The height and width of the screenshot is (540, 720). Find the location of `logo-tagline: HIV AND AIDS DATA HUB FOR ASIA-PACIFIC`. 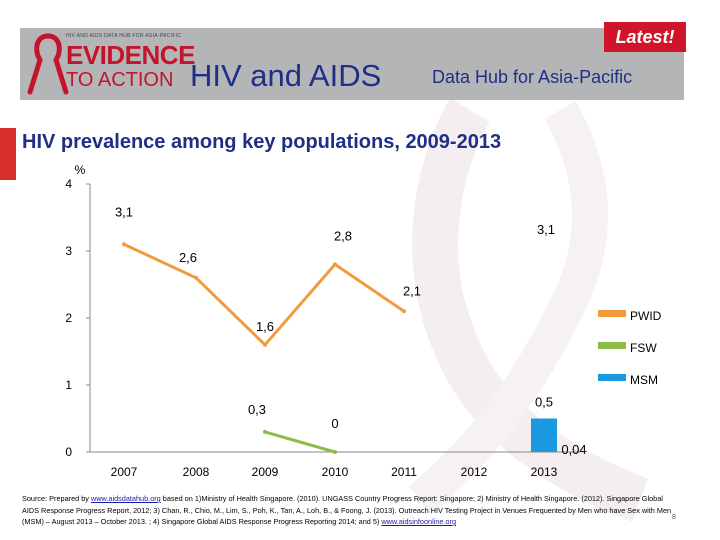

logo-tagline: HIV AND AIDS DATA HUB FOR ASIA-PACIFIC is located at coordinates (124, 36).